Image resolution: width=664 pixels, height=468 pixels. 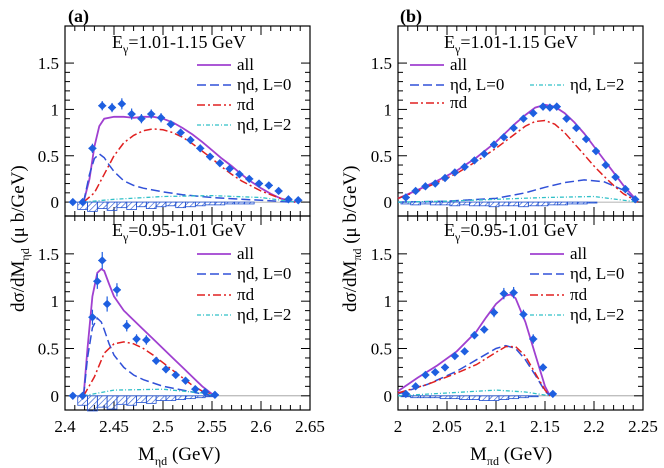 What do you see at coordinates (593, 426) in the screenshot?
I see `b-bottom-xtick-label: 2.2` at bounding box center [593, 426].